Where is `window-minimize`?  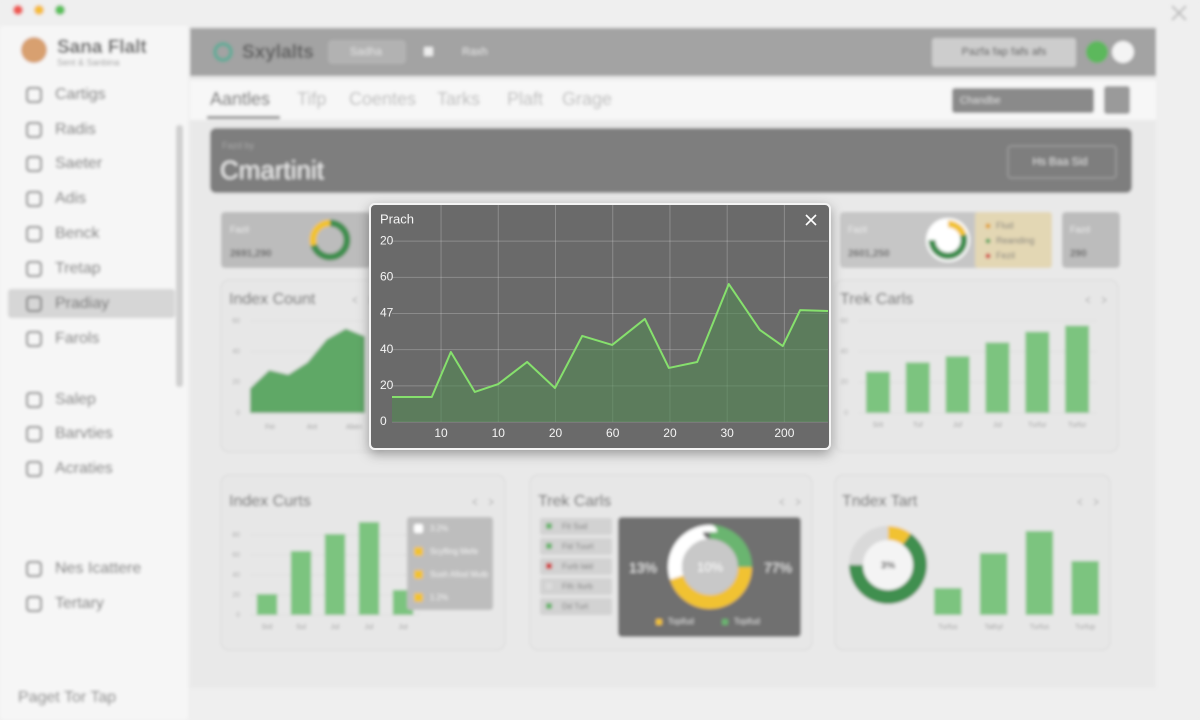
window-minimize is located at coordinates (39, 10).